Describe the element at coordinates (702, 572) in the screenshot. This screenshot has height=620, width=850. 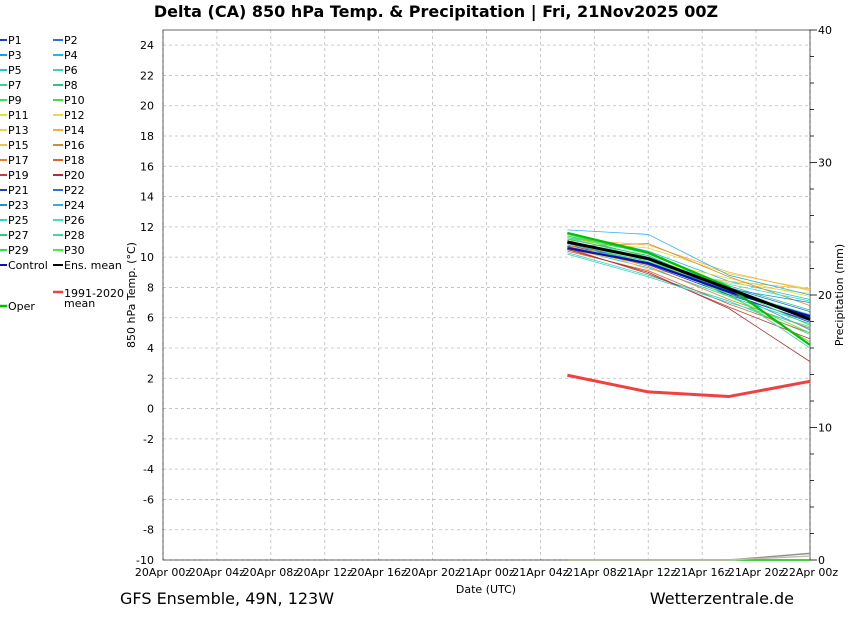
I see `x-tick-label: 21Apr 16z` at that location.